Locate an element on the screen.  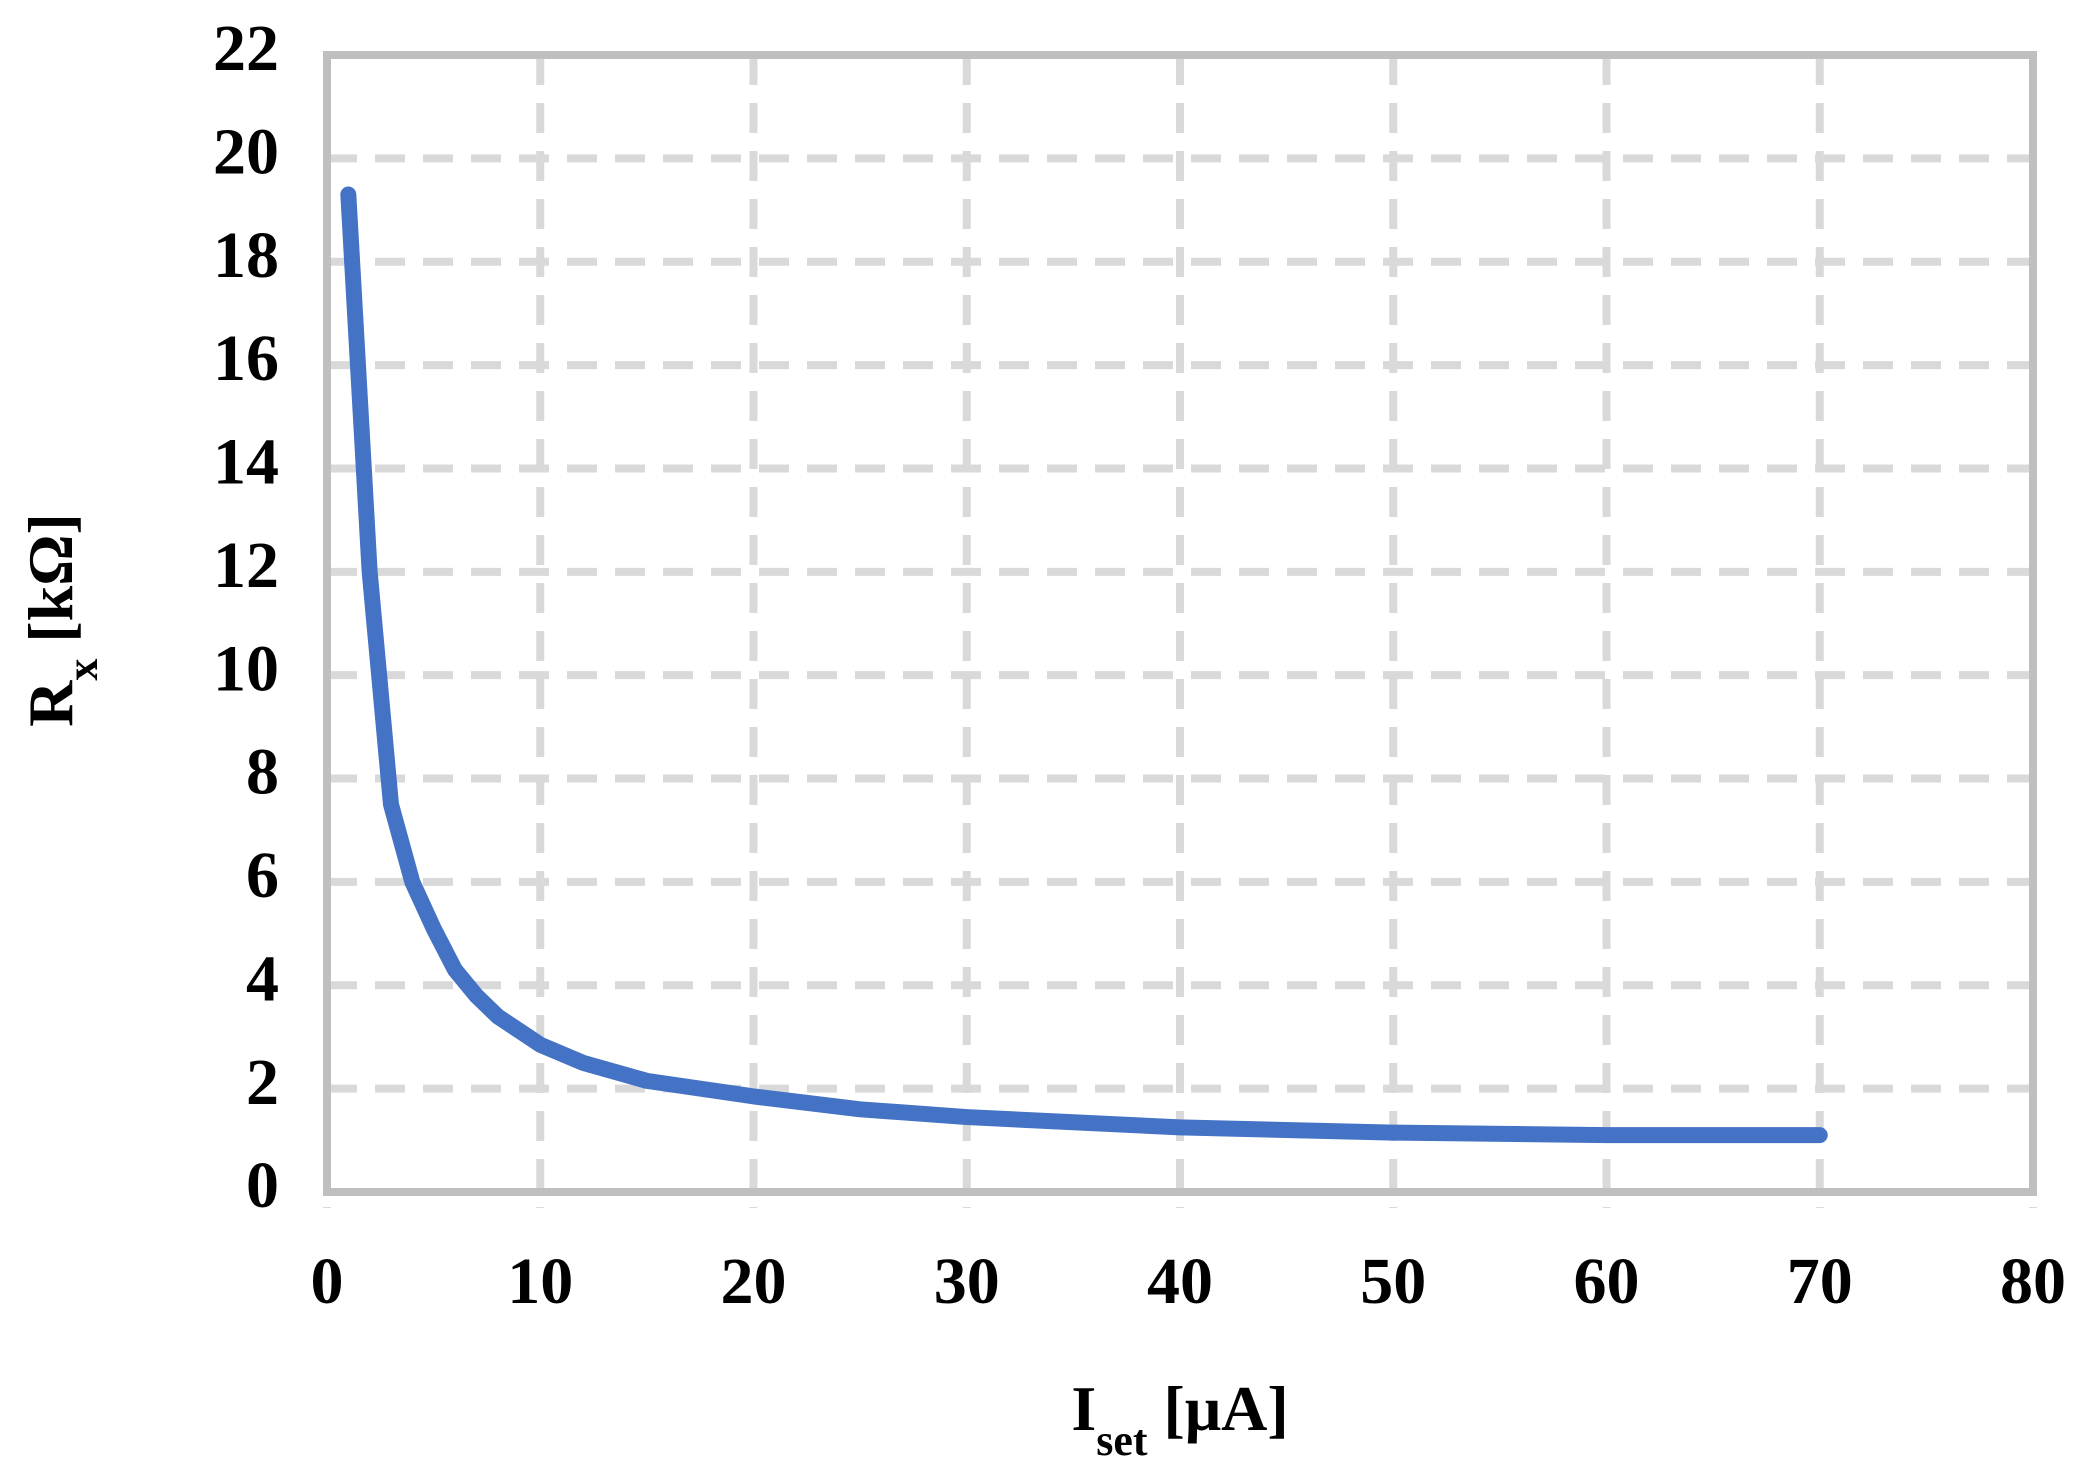
x-axis-label: Iset [μA] is located at coordinates (1179, 1419).